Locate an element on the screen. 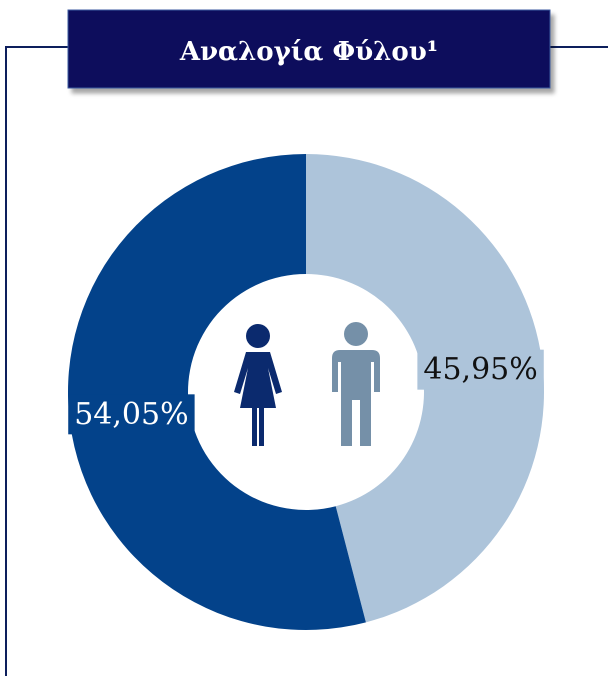  title-box is located at coordinates (309, 49).